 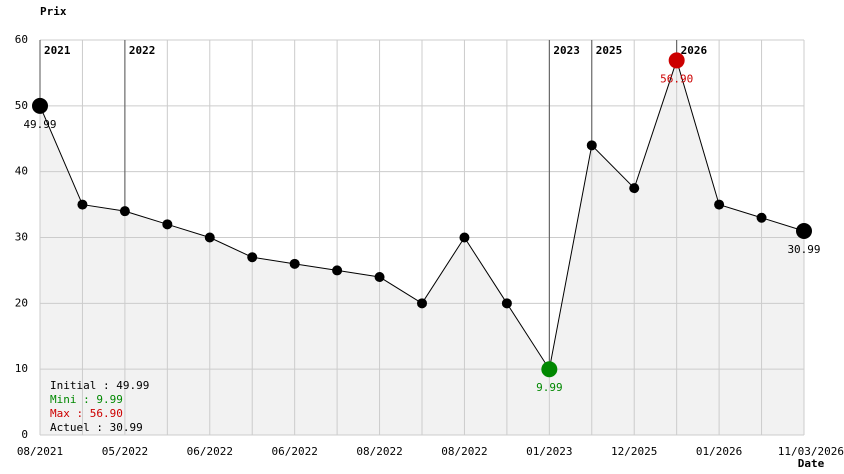 What do you see at coordinates (21, 368) in the screenshot?
I see `y-tick-label: 10` at bounding box center [21, 368].